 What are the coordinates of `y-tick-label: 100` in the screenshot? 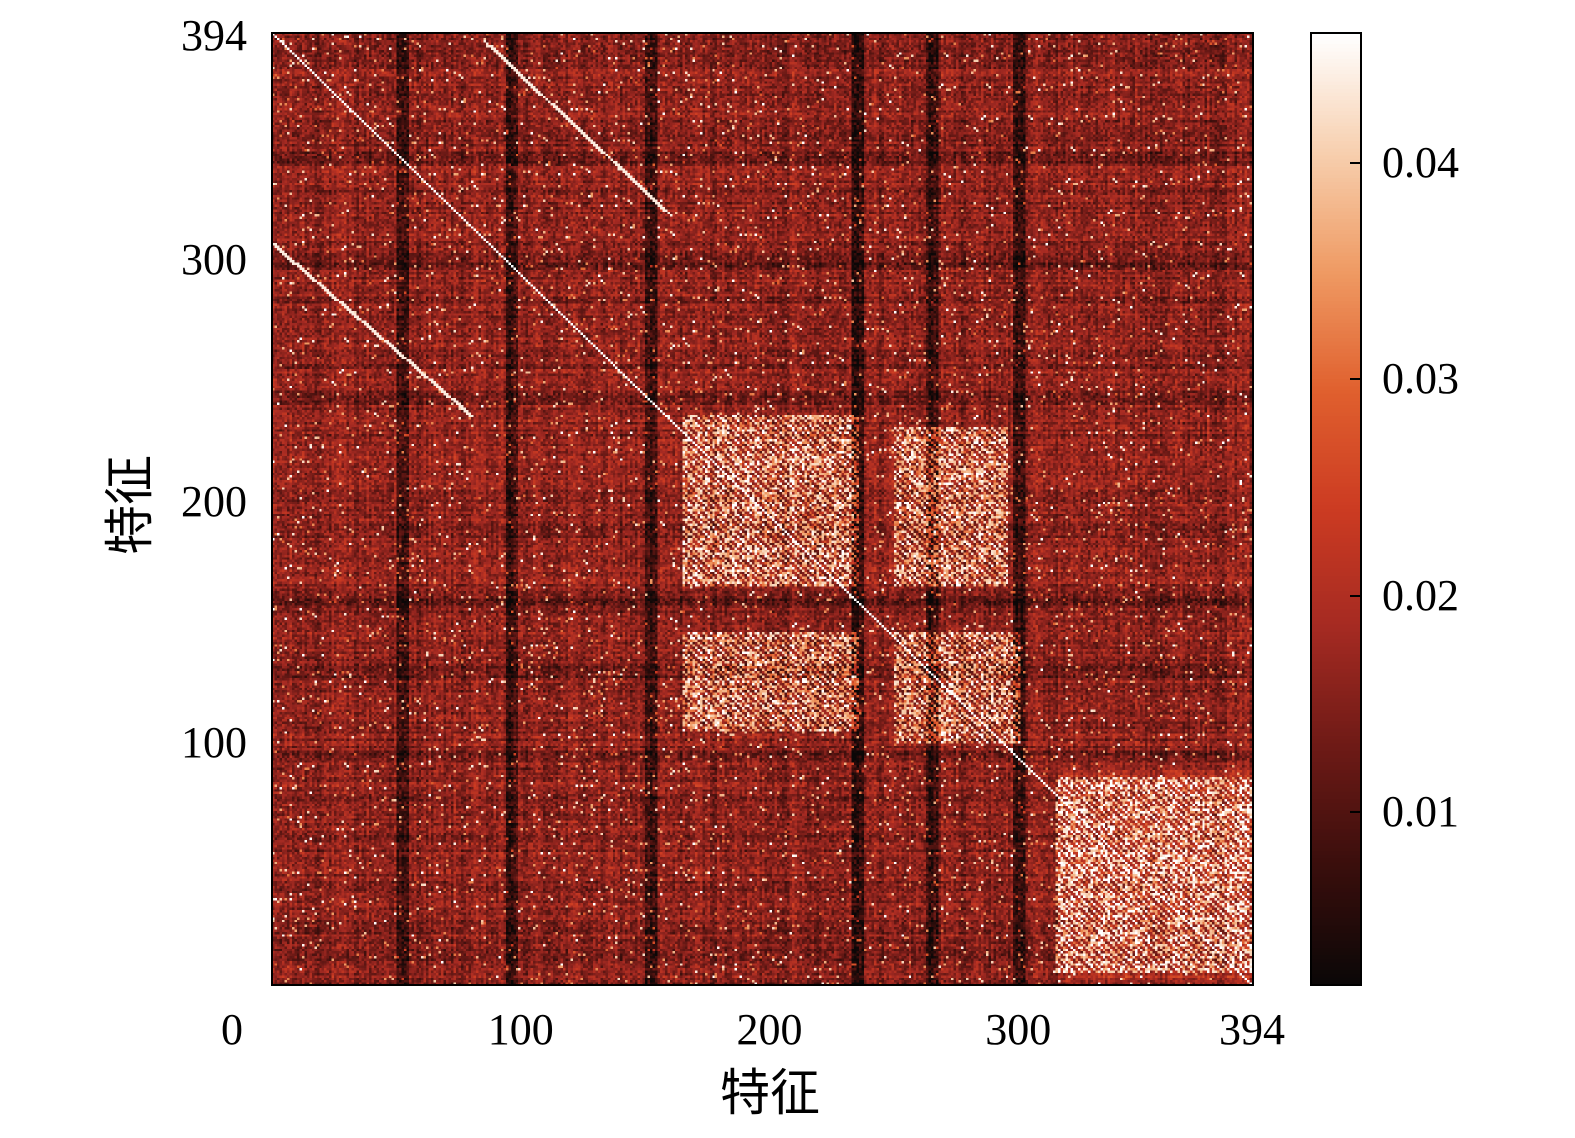 It's located at (214, 743).